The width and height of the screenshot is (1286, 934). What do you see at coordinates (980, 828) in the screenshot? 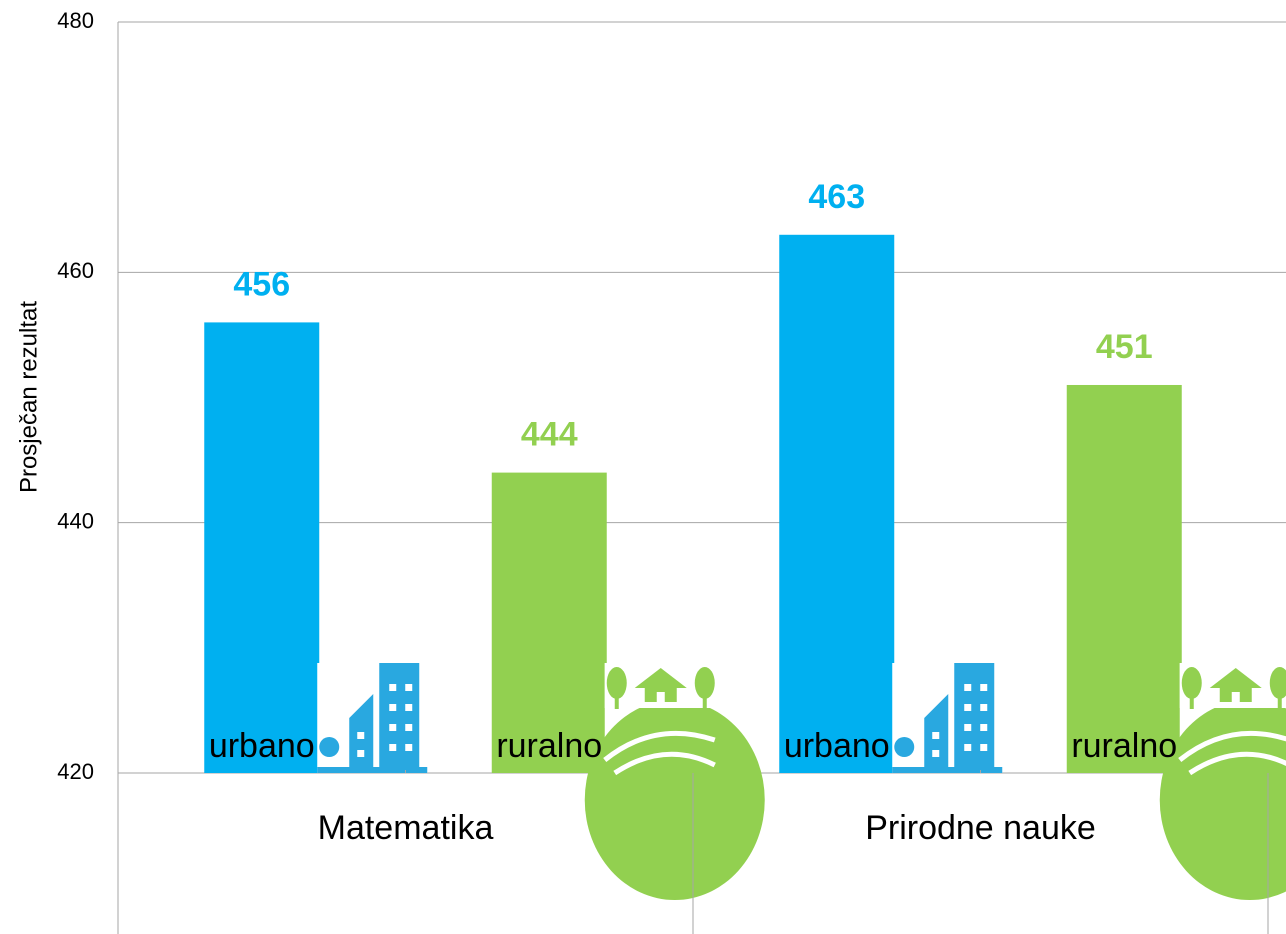
I see `group-label: Prirodne nauke` at bounding box center [980, 828].